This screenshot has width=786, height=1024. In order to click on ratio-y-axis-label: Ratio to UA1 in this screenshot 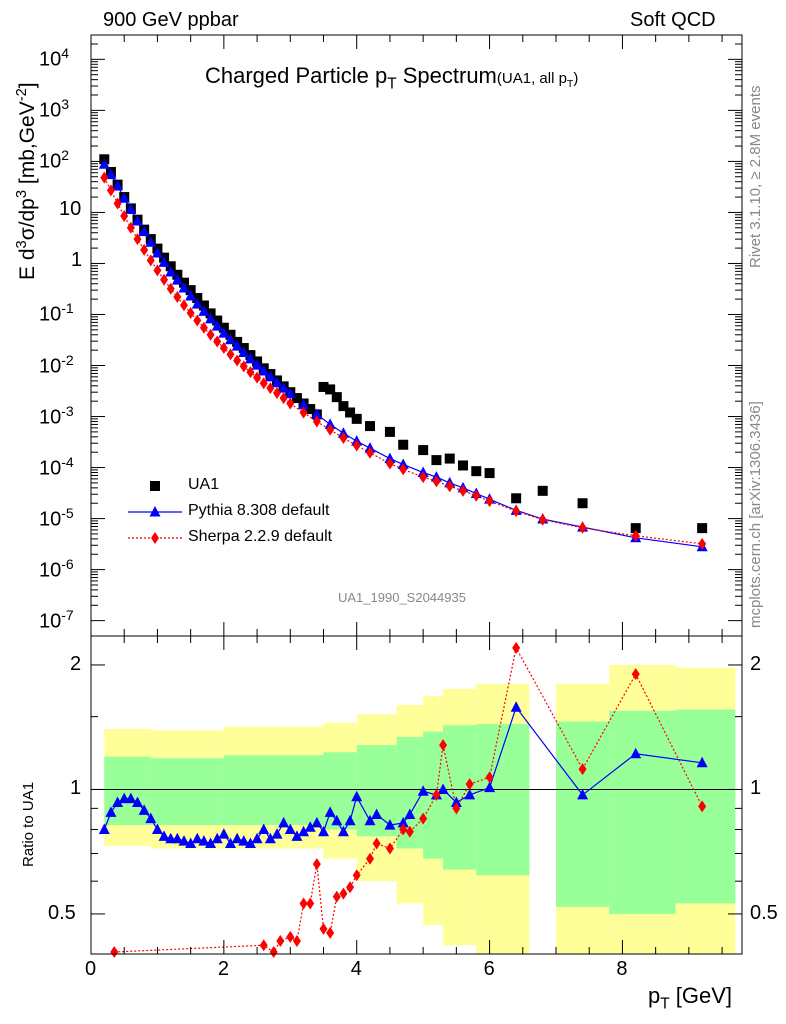, I will do `click(28, 824)`.